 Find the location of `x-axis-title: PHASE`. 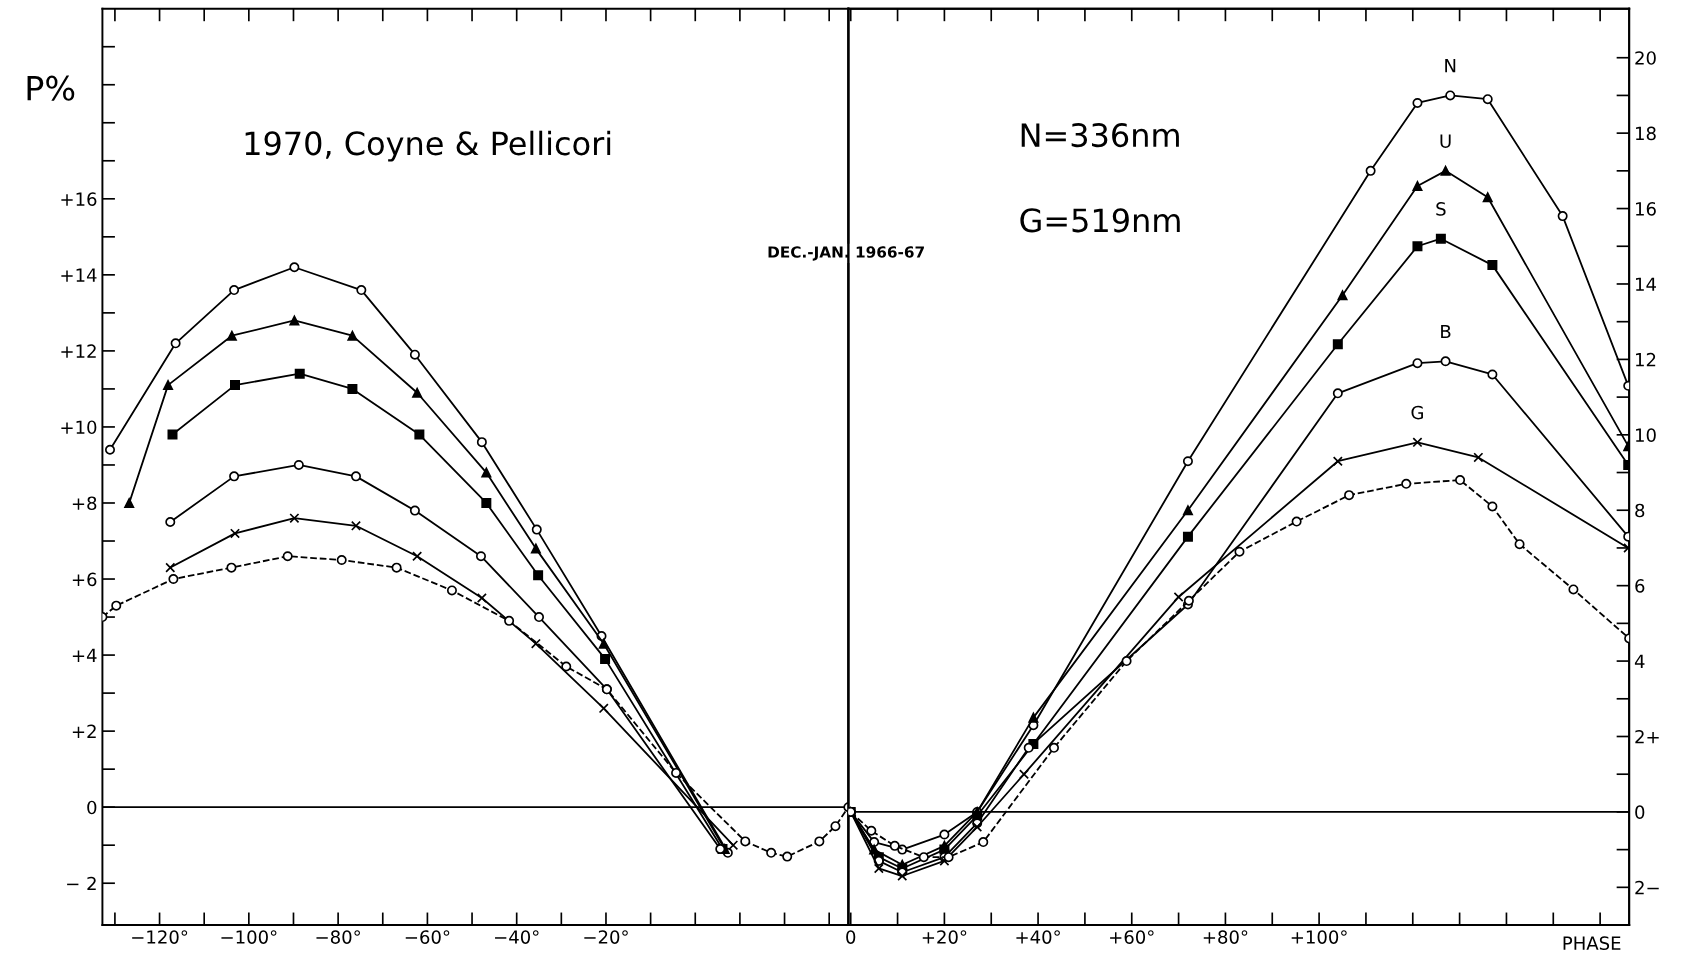

x-axis-title: PHASE is located at coordinates (1592, 943).